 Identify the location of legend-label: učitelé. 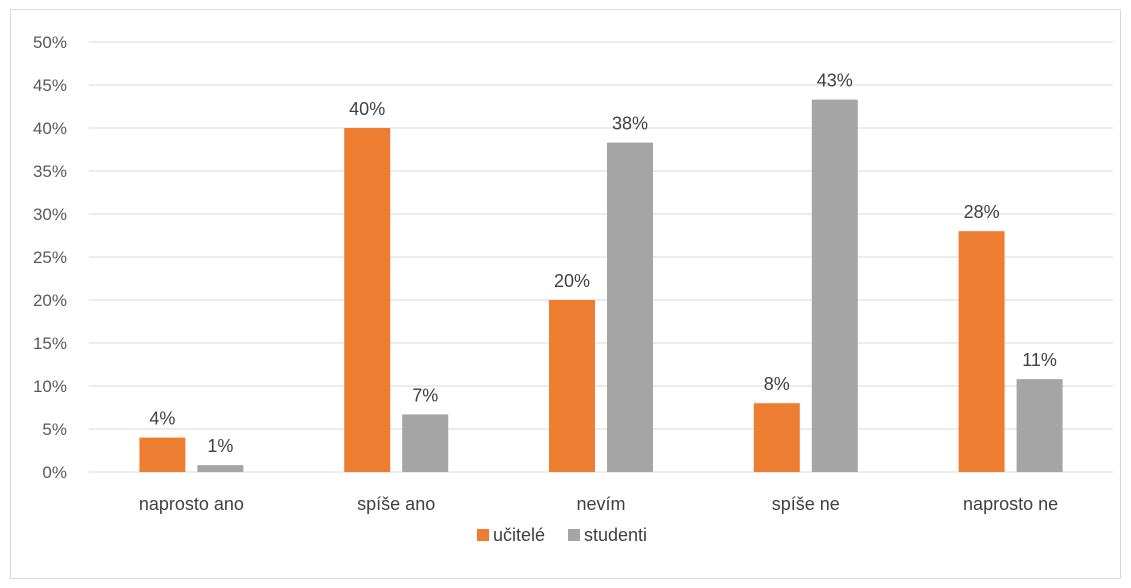
(519, 535).